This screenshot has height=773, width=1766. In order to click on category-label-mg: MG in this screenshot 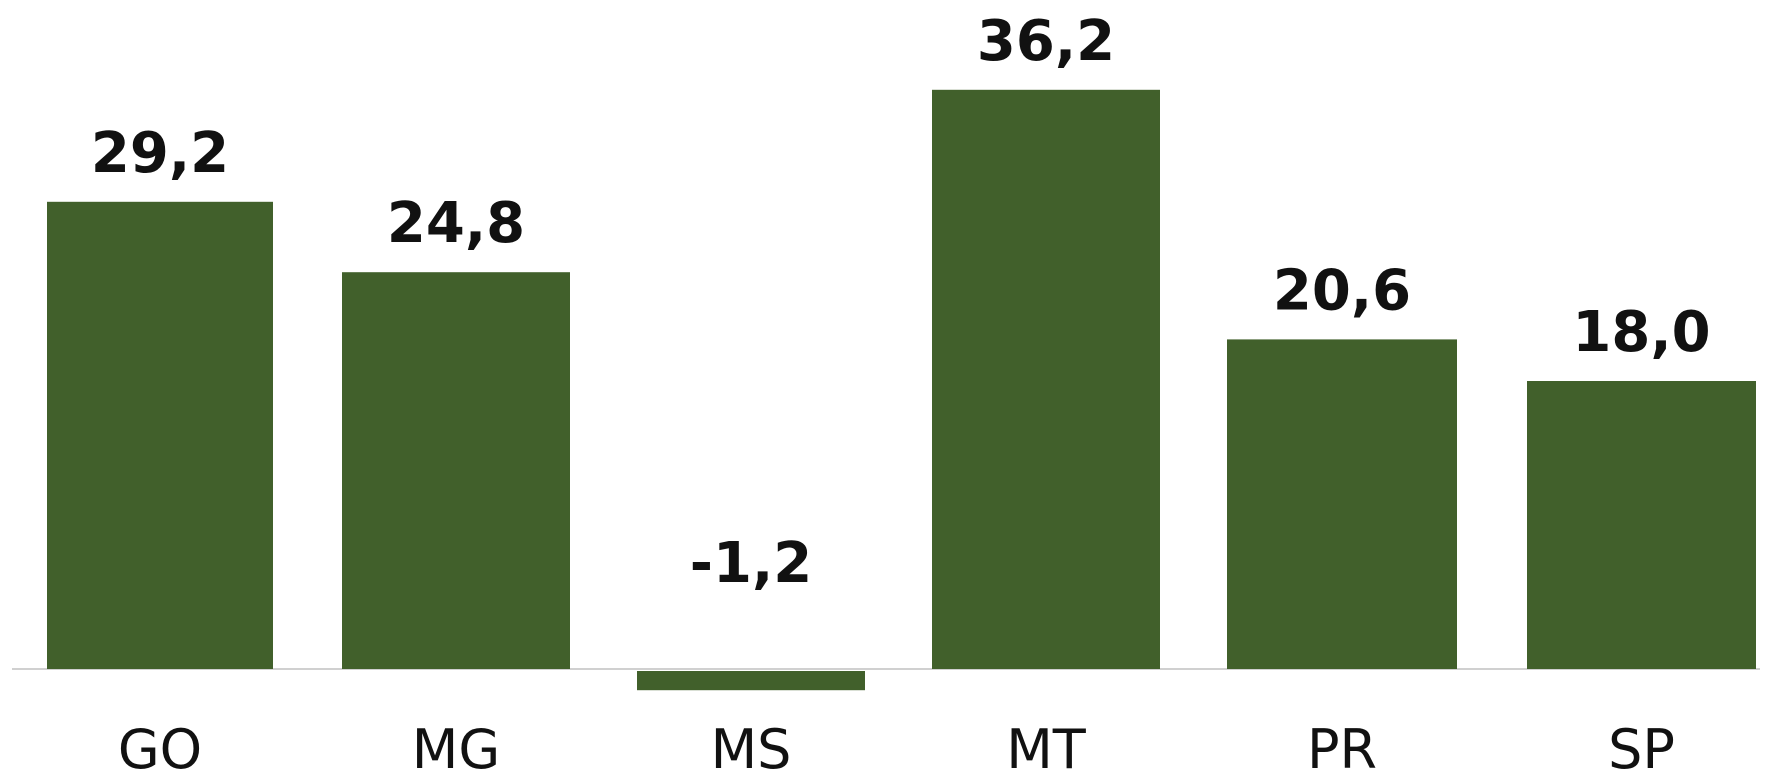, I will do `click(456, 745)`.